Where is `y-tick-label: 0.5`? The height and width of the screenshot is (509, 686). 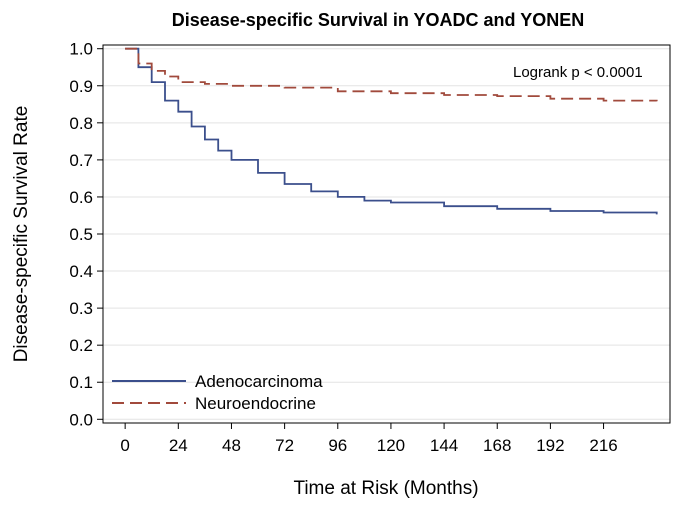
y-tick-label: 0.5 is located at coordinates (81, 234).